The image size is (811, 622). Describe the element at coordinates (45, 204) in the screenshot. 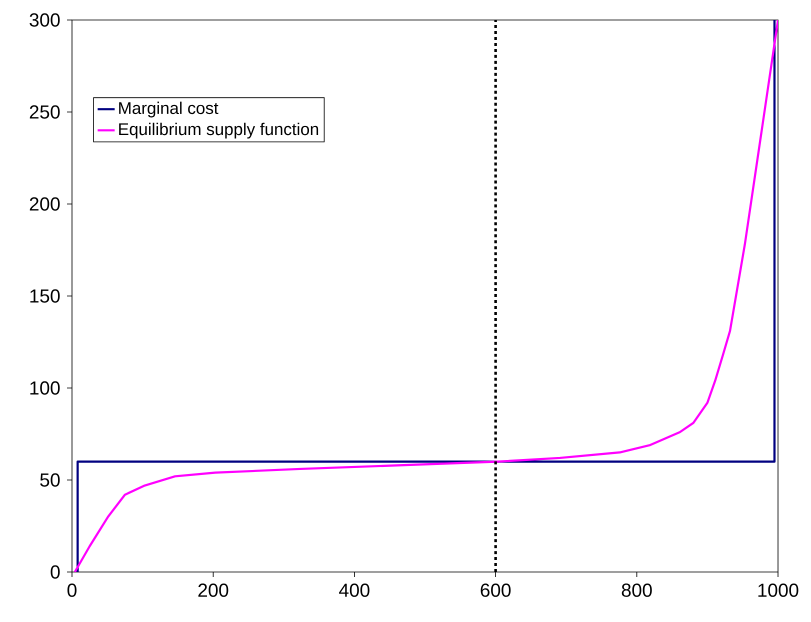

I see `y-tick-label: 200` at that location.